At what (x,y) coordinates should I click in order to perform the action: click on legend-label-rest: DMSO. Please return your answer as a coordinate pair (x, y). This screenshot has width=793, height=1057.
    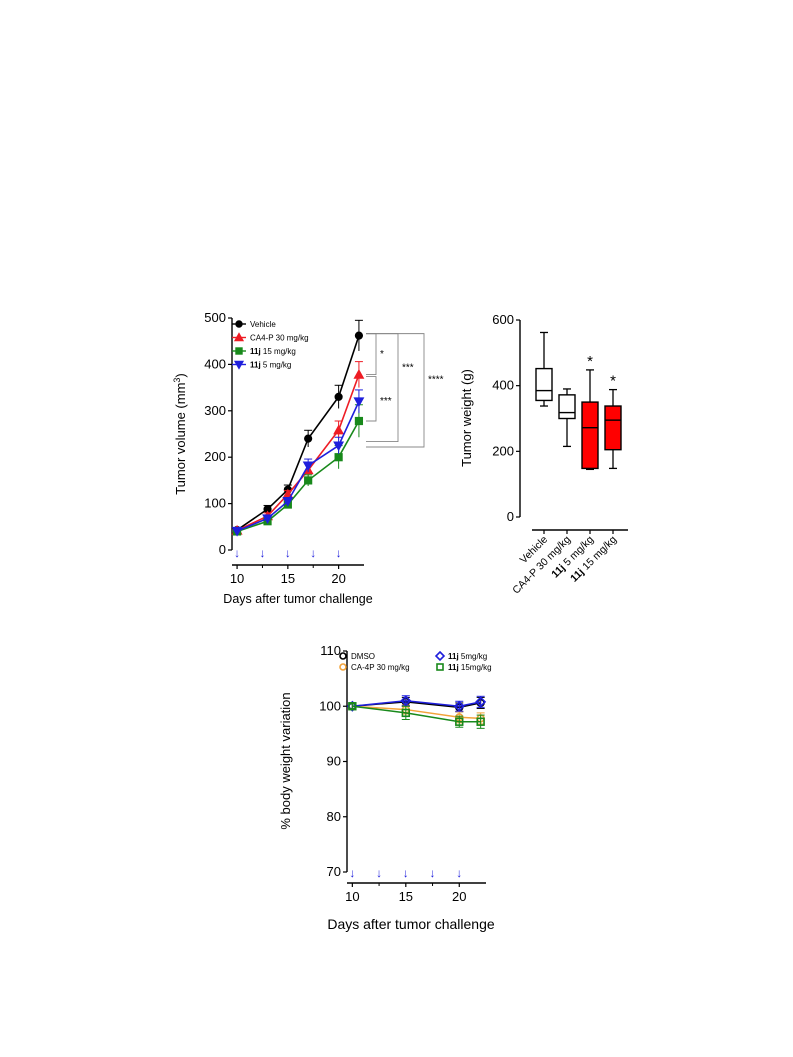
    Looking at the image, I should click on (363, 656).